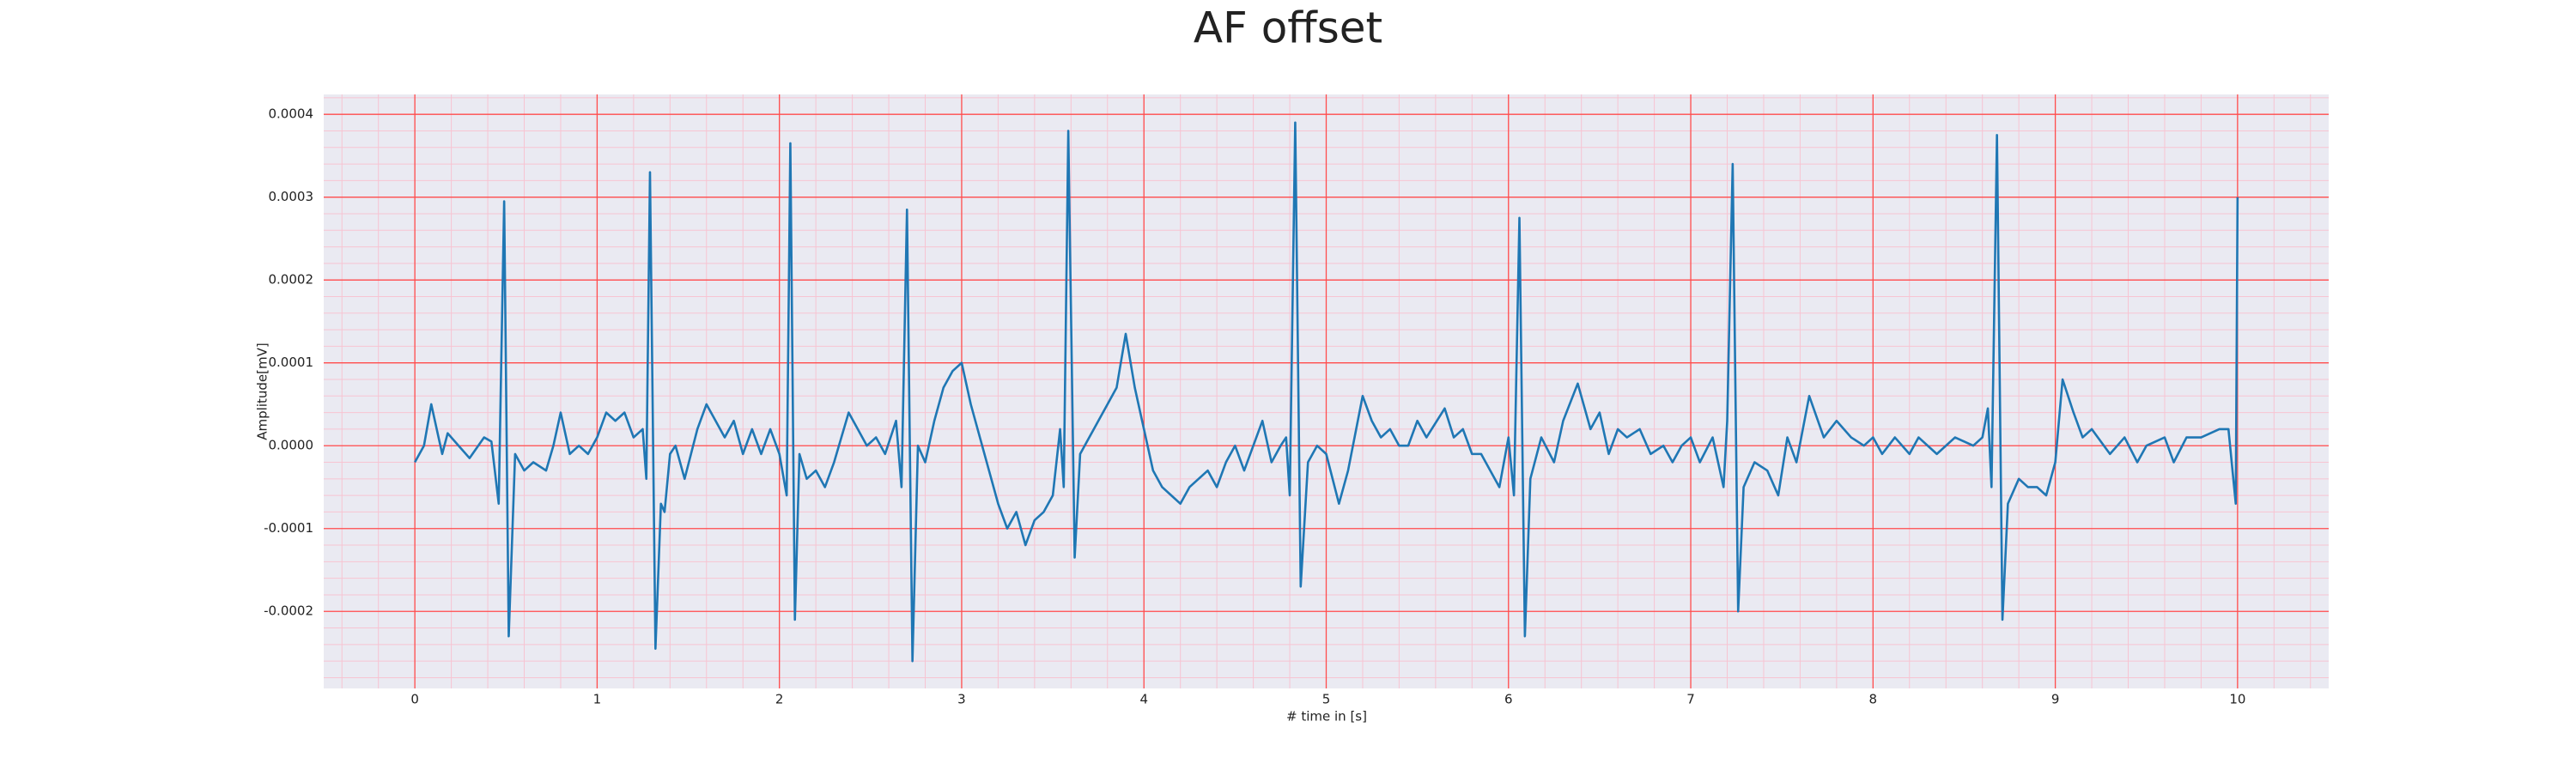 Image resolution: width=2576 pixels, height=776 pixels. I want to click on y-tick-label: 0.0000, so click(291, 446).